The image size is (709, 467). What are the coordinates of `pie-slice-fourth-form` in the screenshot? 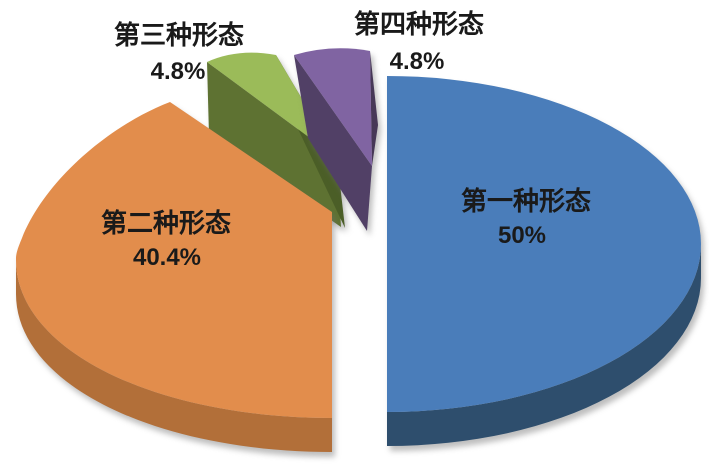 It's located at (336, 139).